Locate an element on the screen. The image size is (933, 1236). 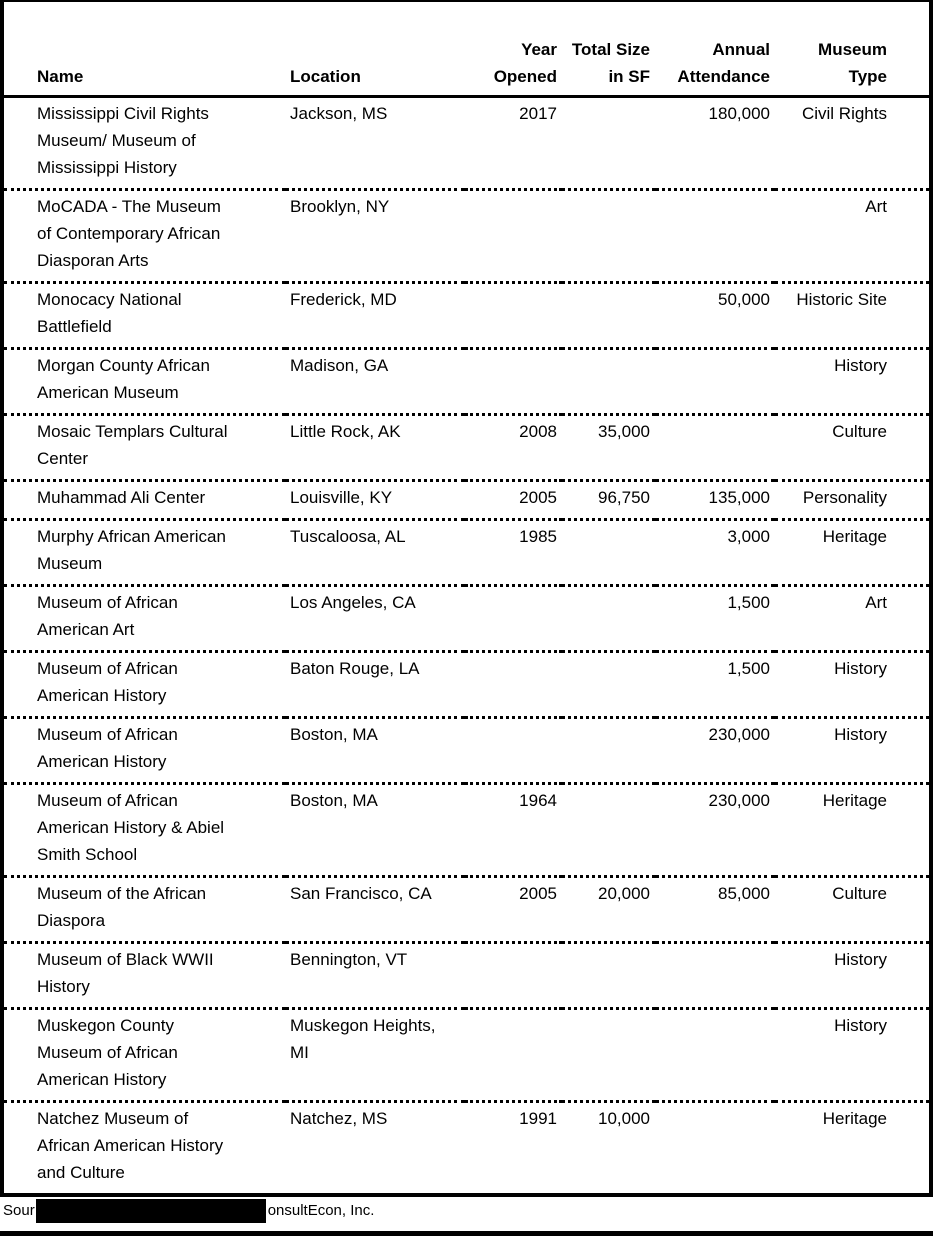
cell-total-size-sf: 20,000 is located at coordinates (608, 909).